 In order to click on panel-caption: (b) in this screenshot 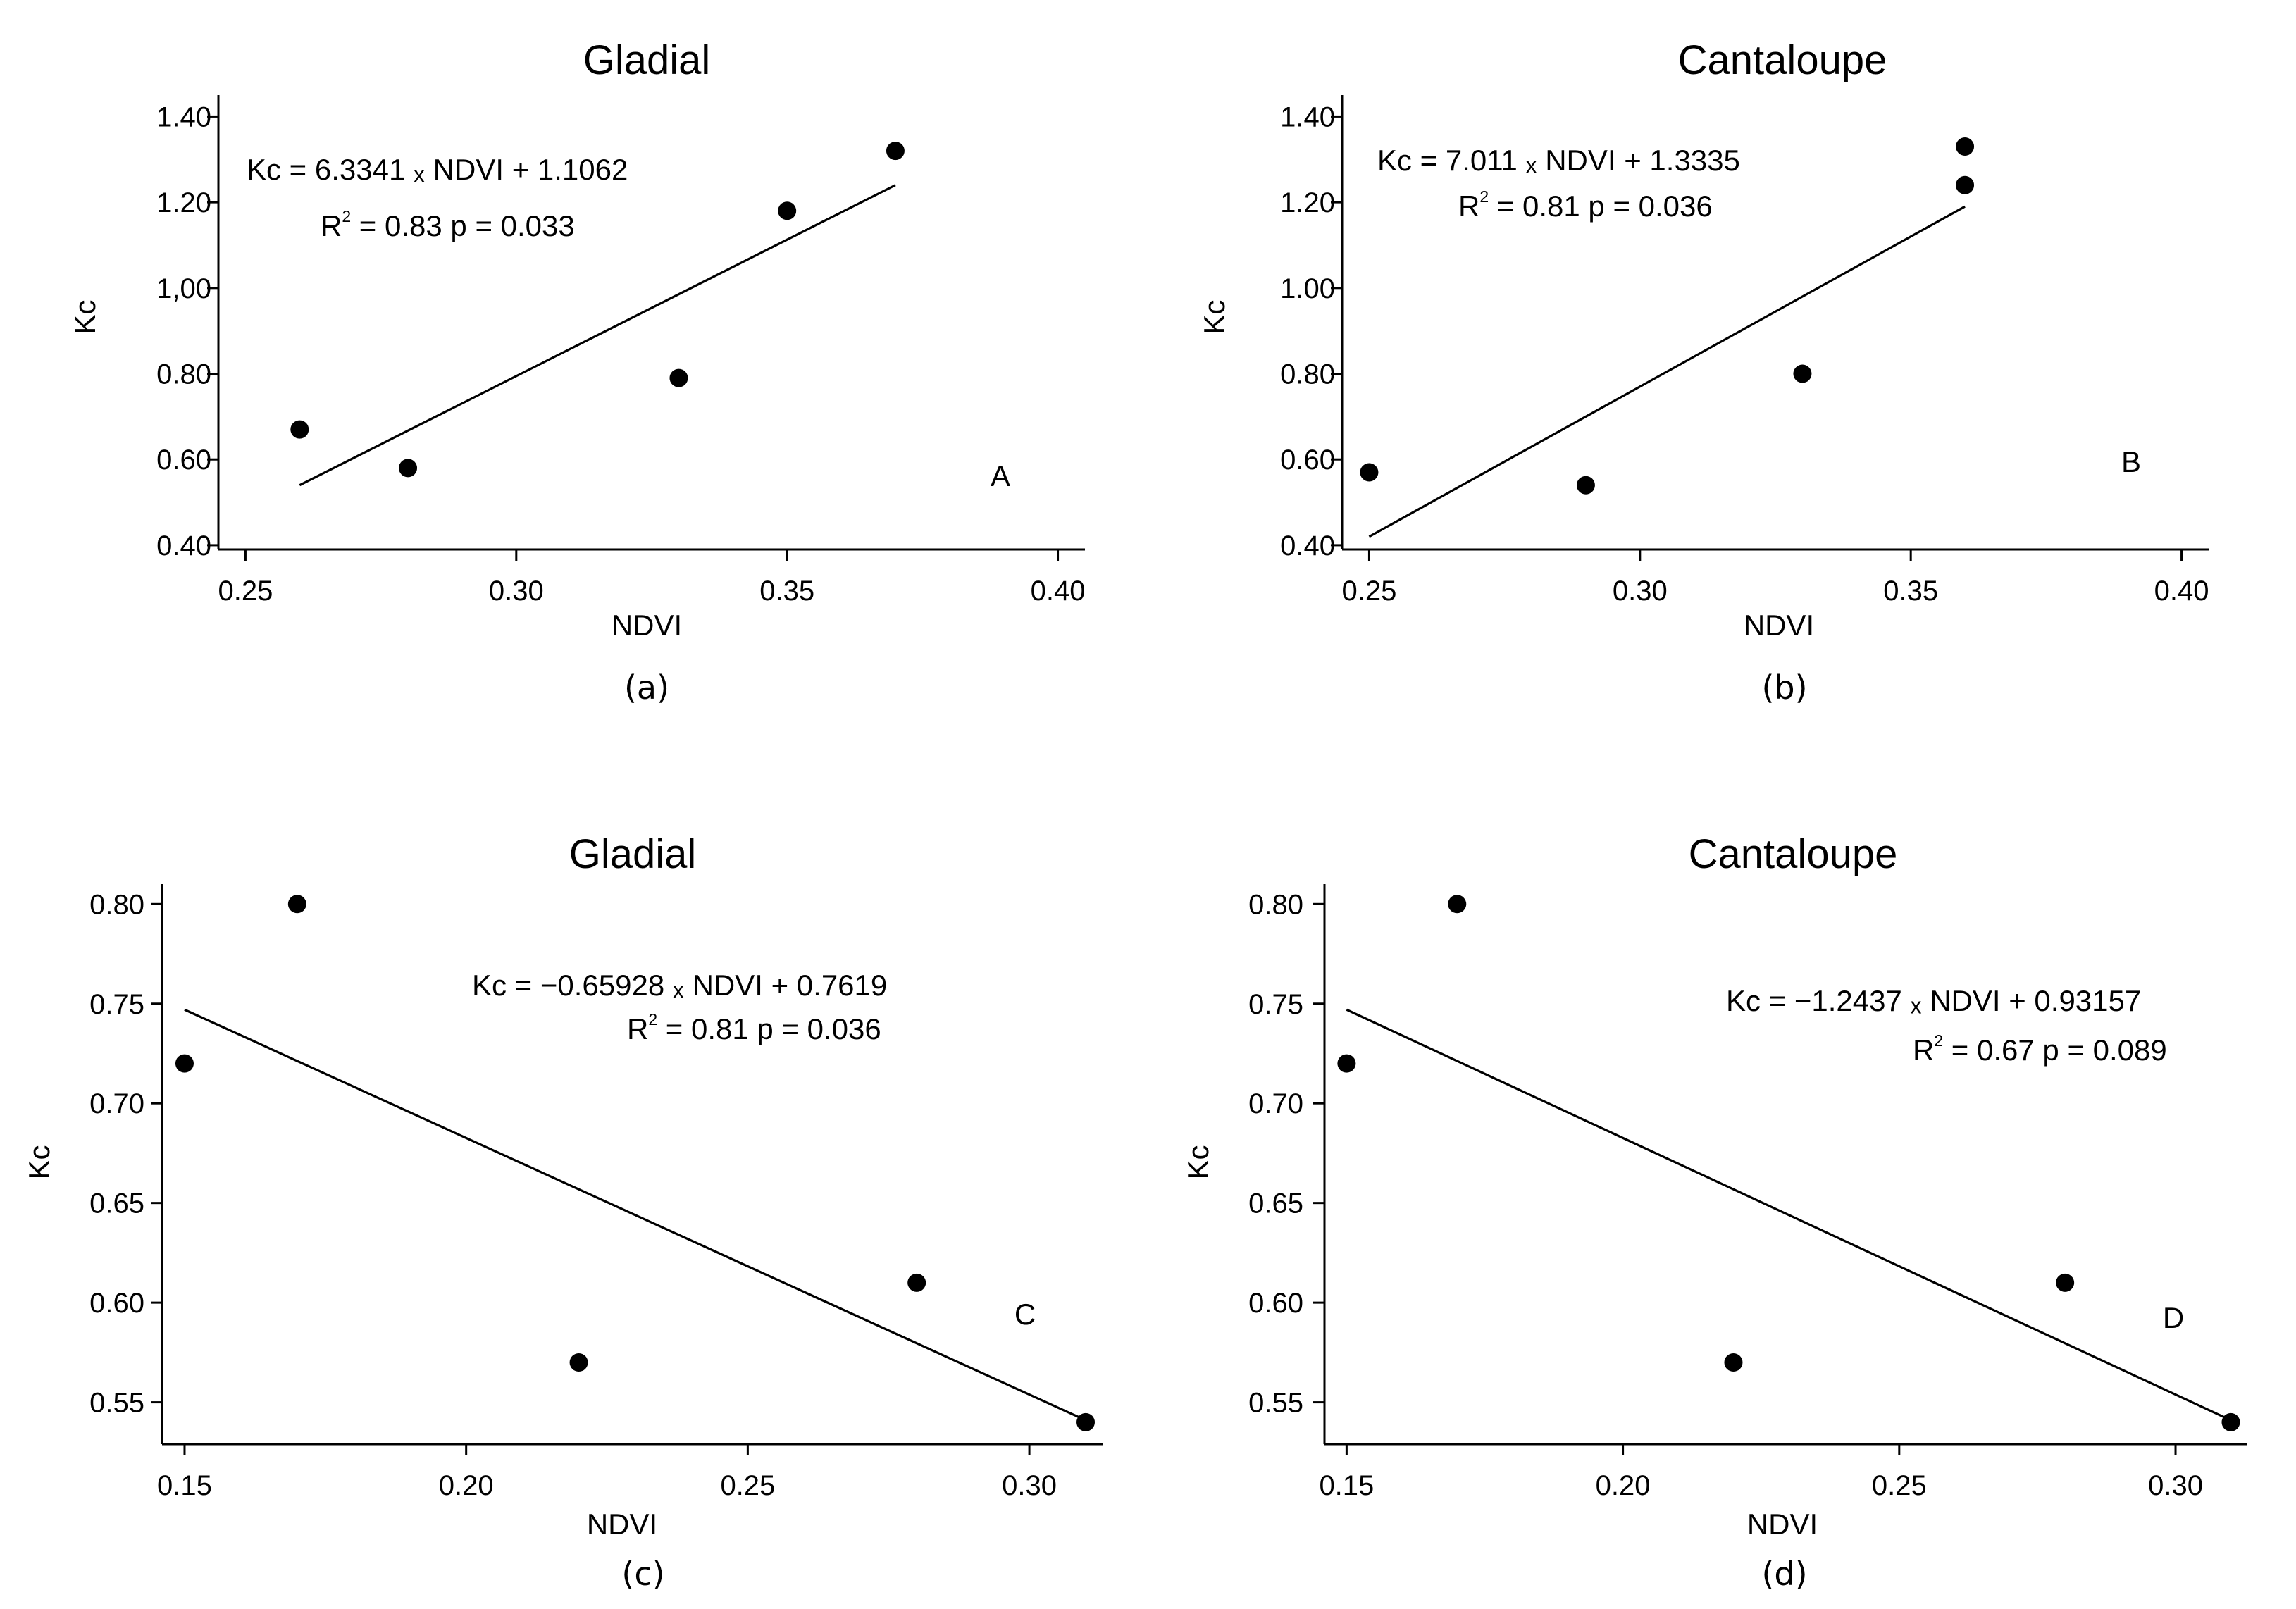, I will do `click(1784, 688)`.